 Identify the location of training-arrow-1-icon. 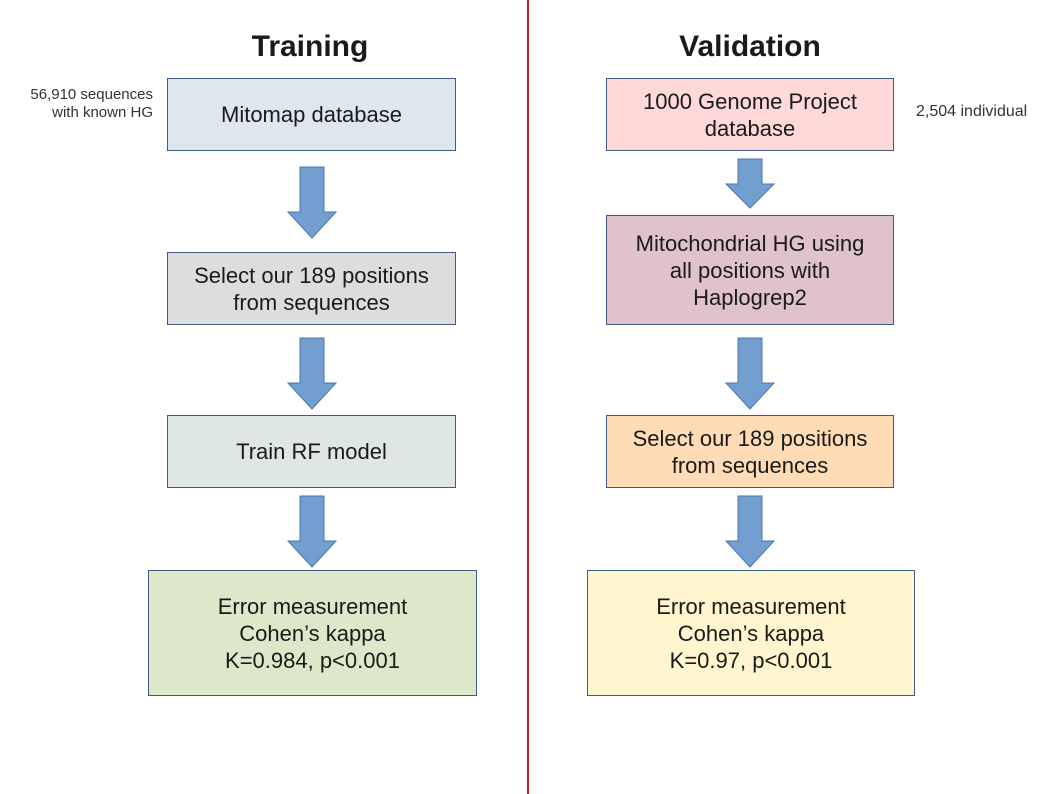
(312, 202).